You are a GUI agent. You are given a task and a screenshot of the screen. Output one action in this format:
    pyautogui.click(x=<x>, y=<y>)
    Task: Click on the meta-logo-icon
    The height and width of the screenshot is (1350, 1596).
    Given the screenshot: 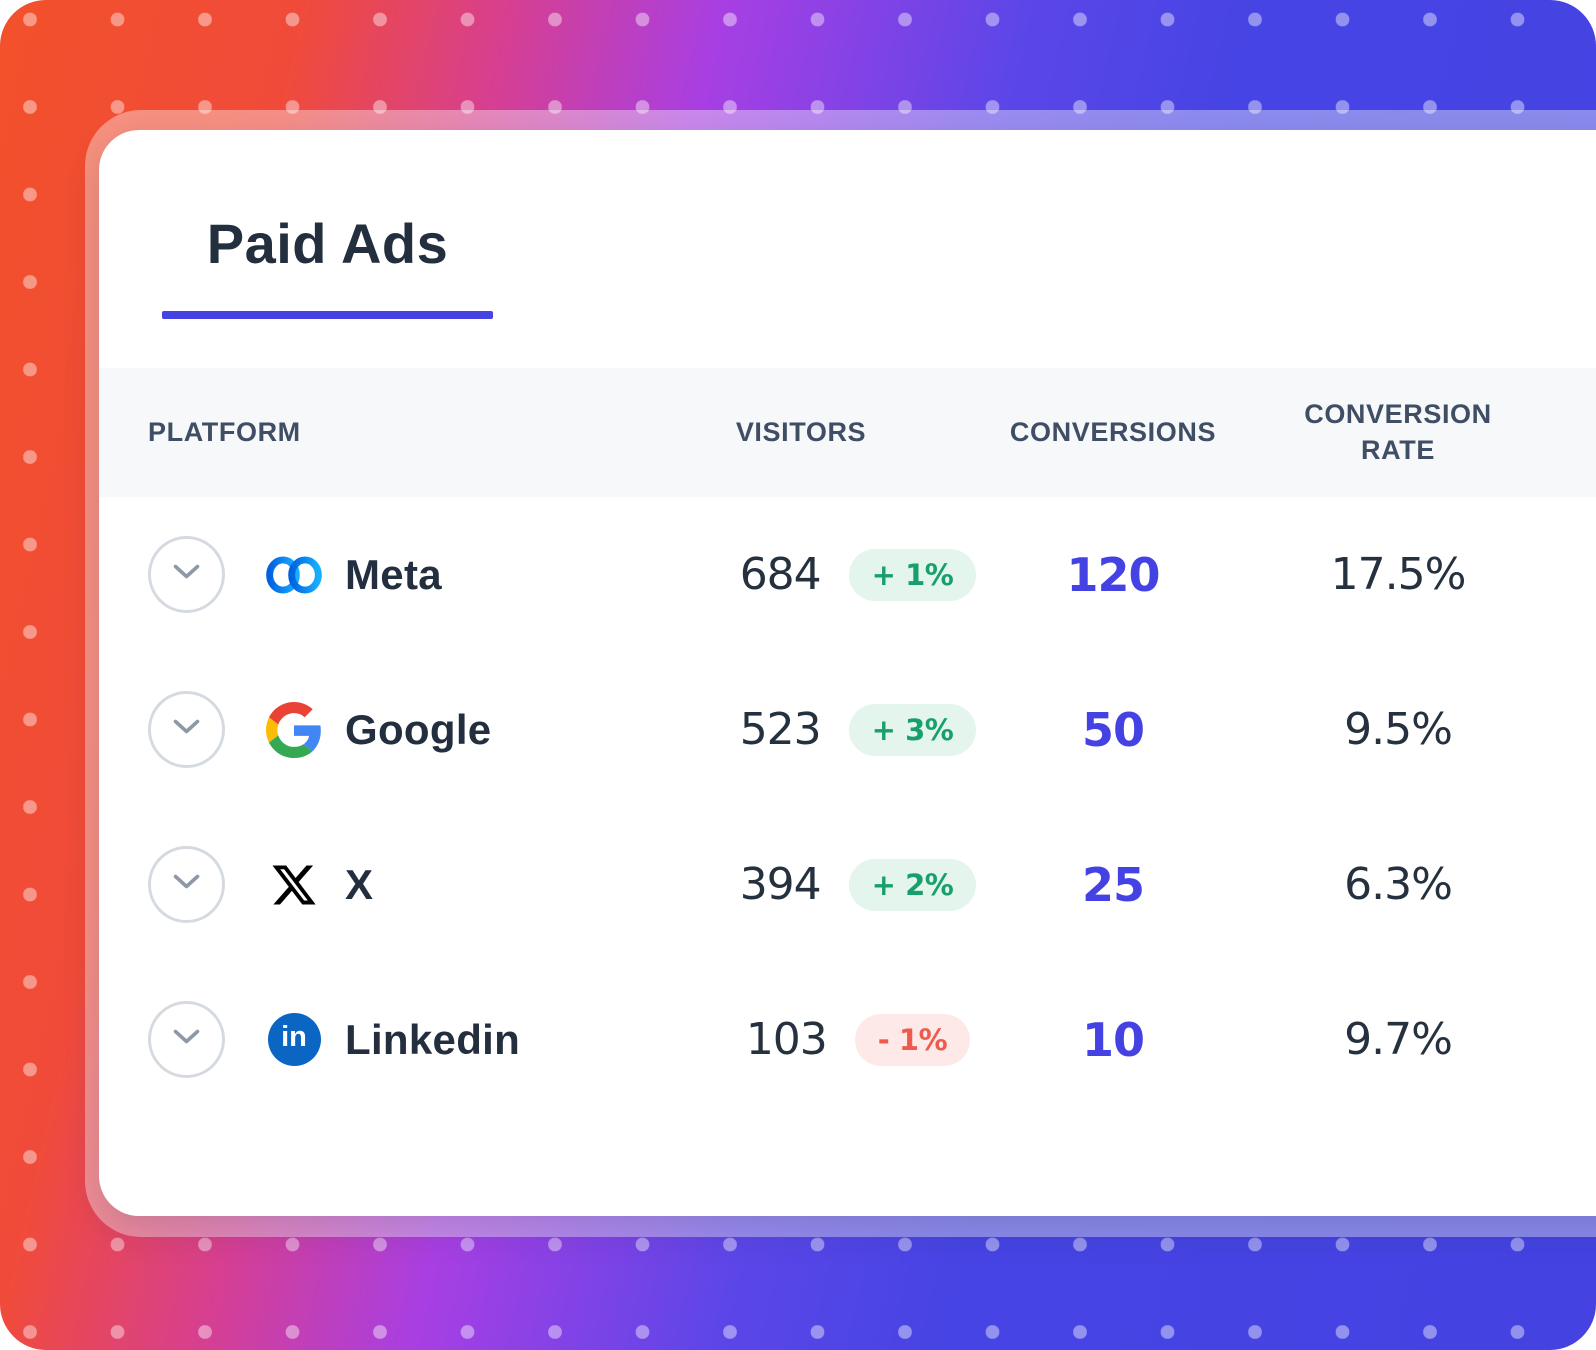 What is the action you would take?
    pyautogui.click(x=294, y=575)
    